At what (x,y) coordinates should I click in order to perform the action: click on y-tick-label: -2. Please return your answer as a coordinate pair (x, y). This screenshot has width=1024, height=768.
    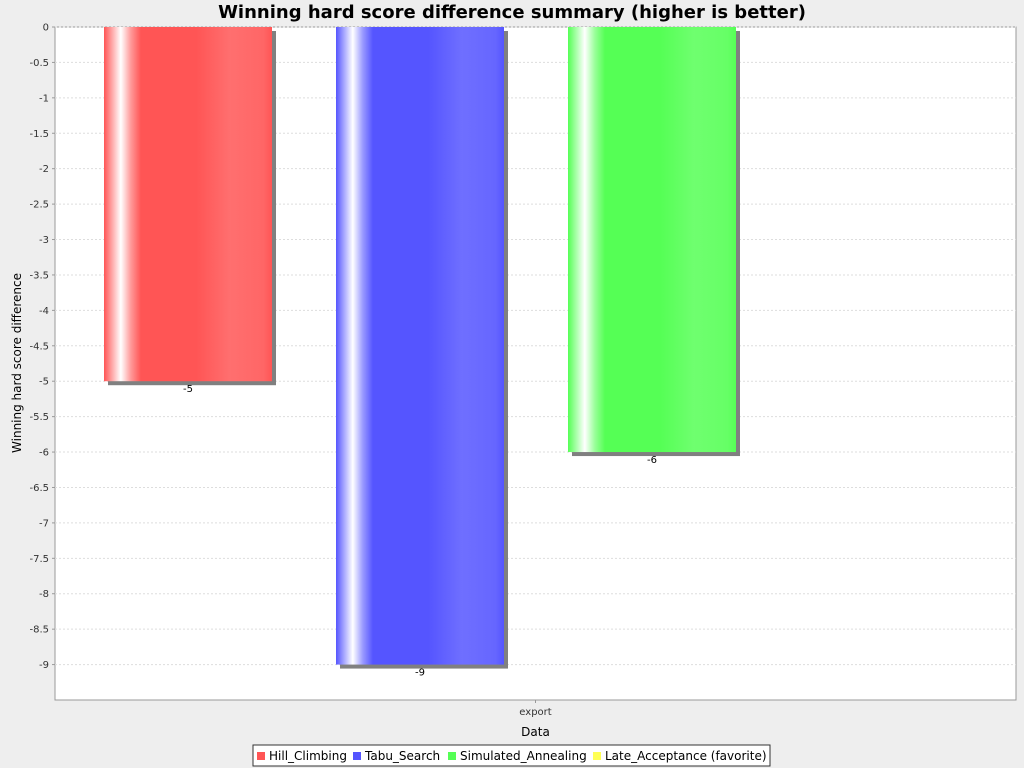
    Looking at the image, I should click on (44, 169).